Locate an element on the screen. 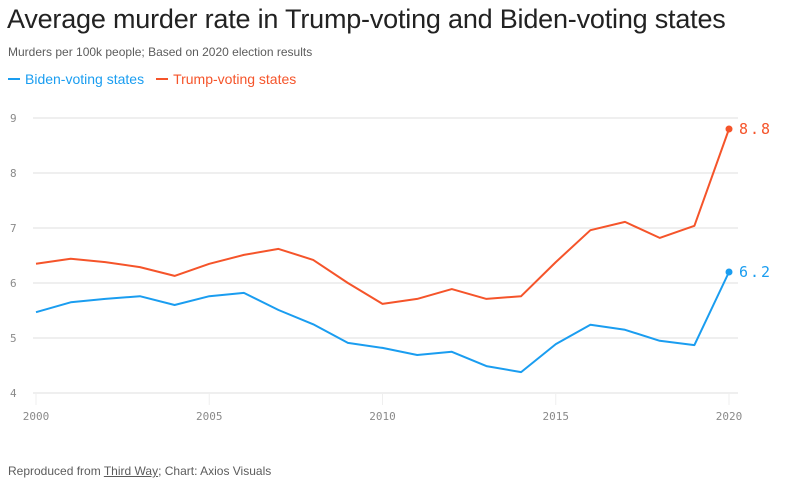  y-tick-label-5: 5 is located at coordinates (13, 338).